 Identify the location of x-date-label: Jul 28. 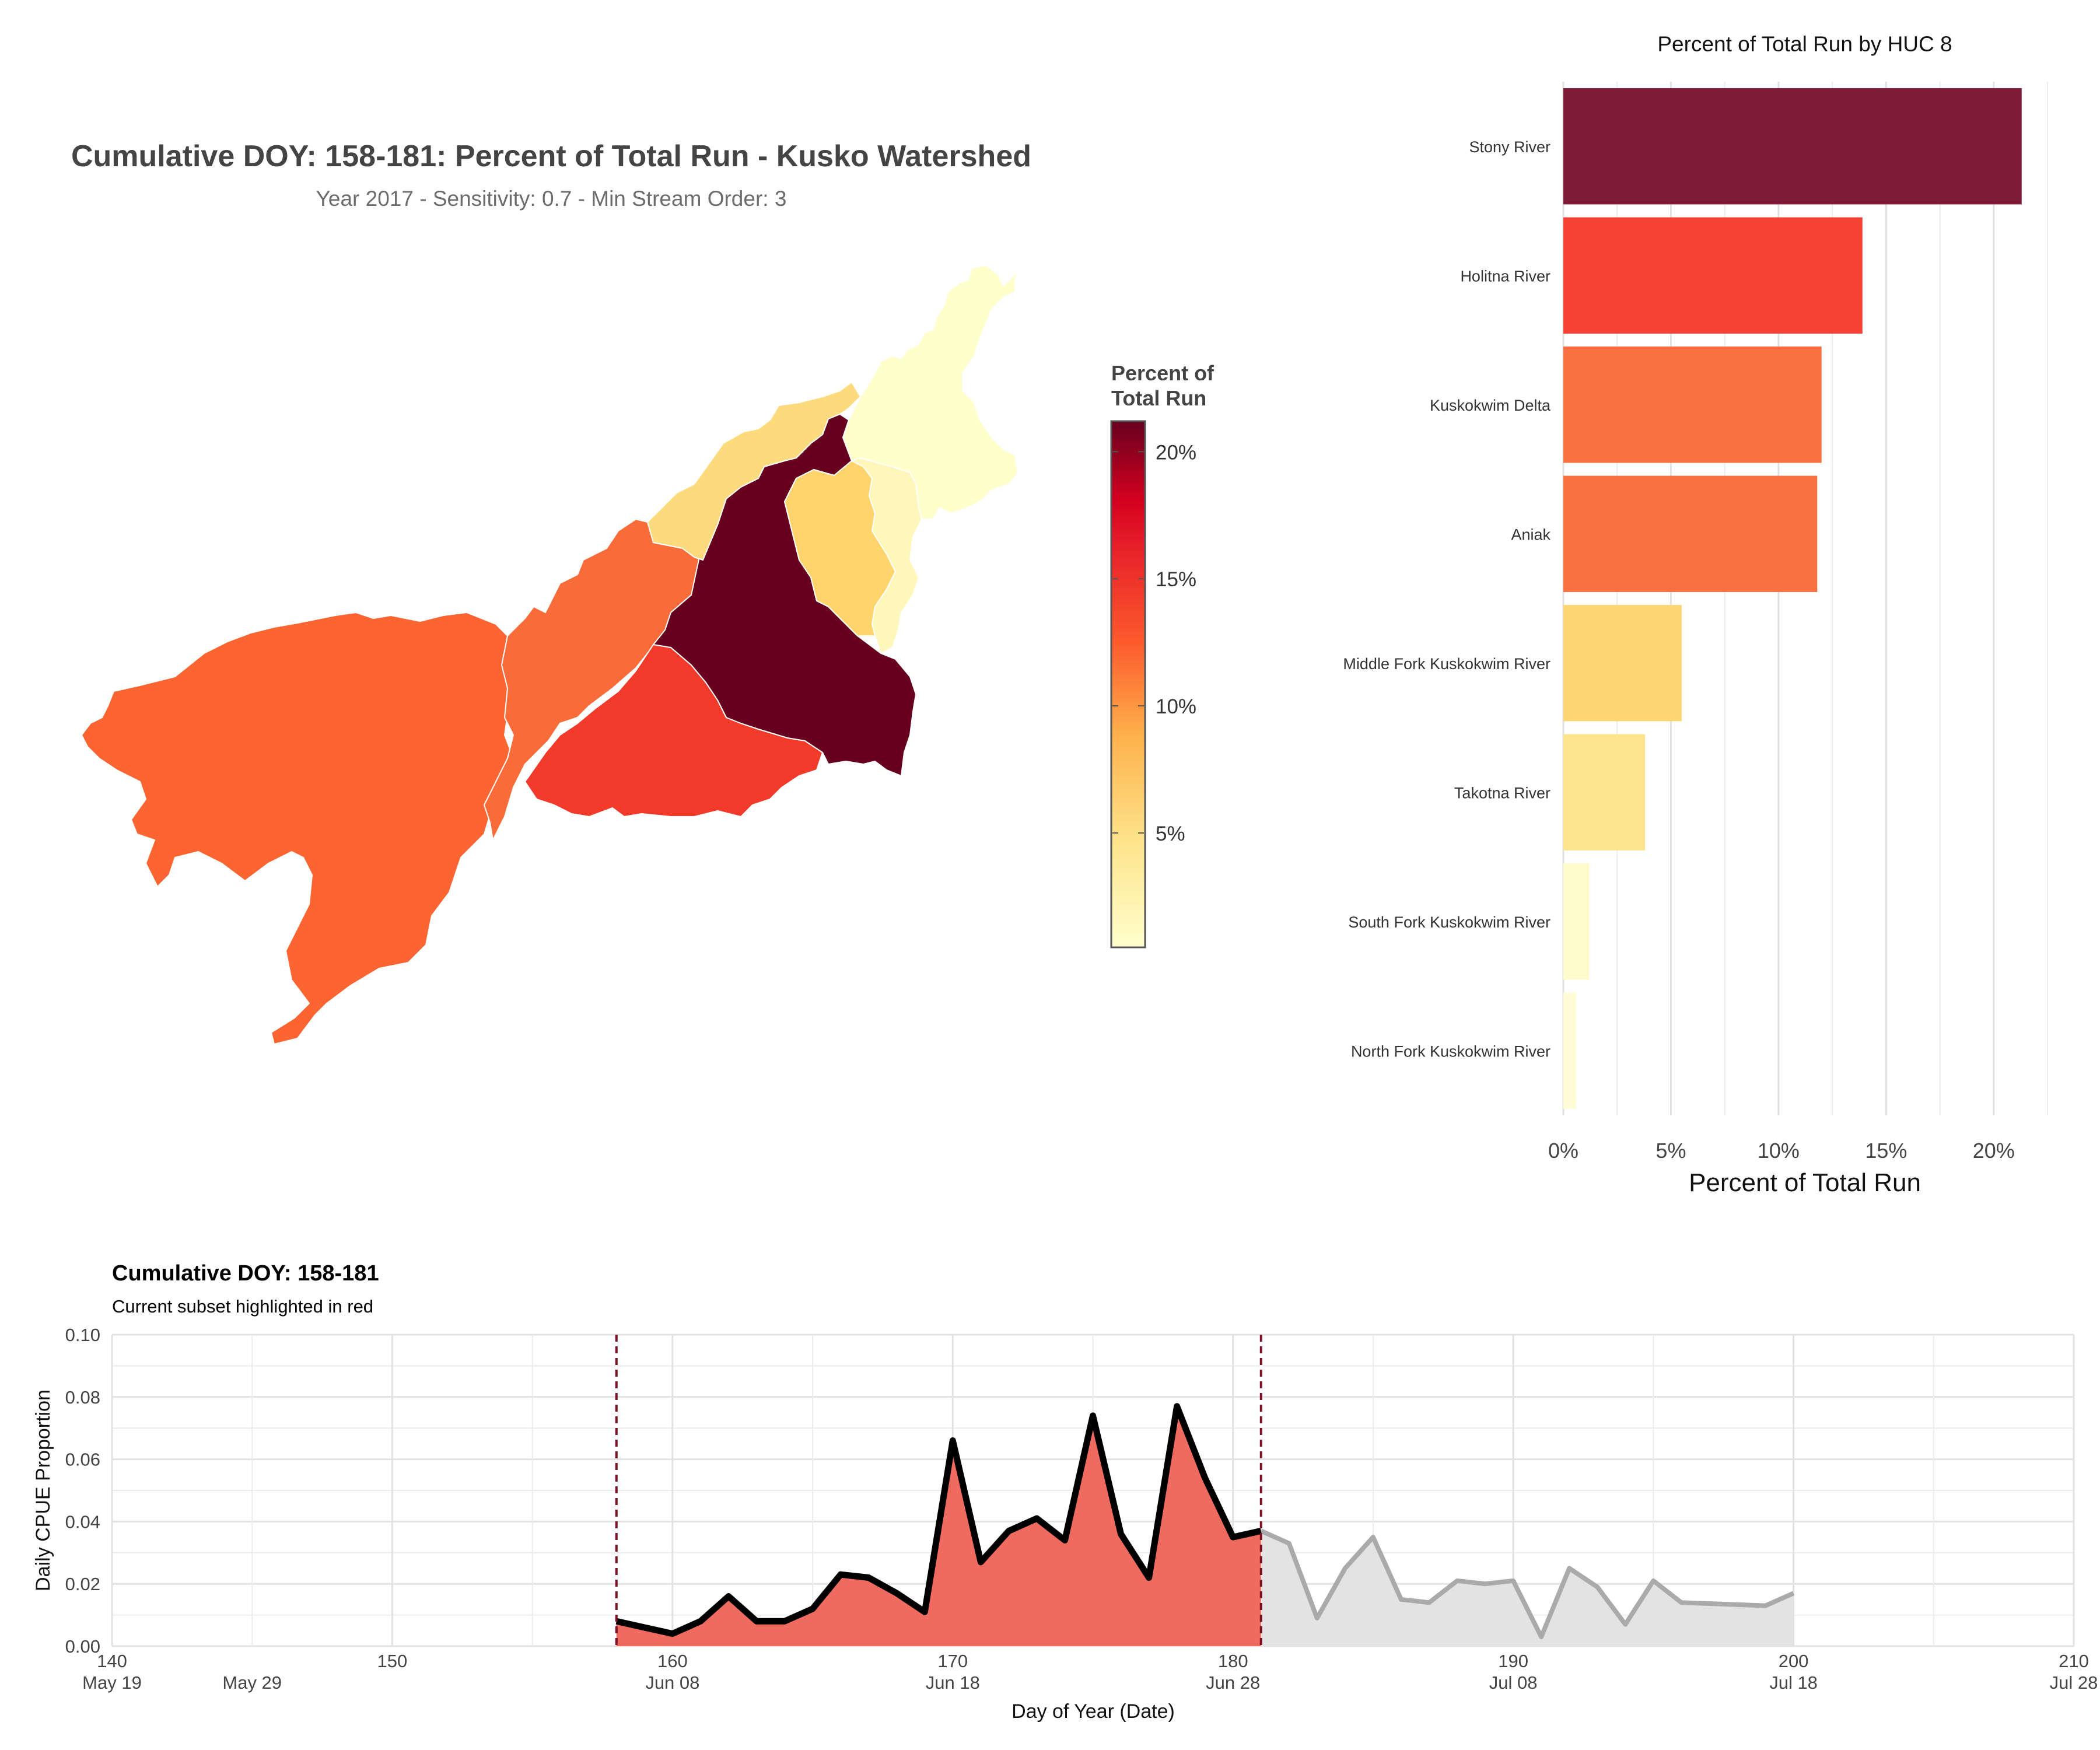
(2074, 1682).